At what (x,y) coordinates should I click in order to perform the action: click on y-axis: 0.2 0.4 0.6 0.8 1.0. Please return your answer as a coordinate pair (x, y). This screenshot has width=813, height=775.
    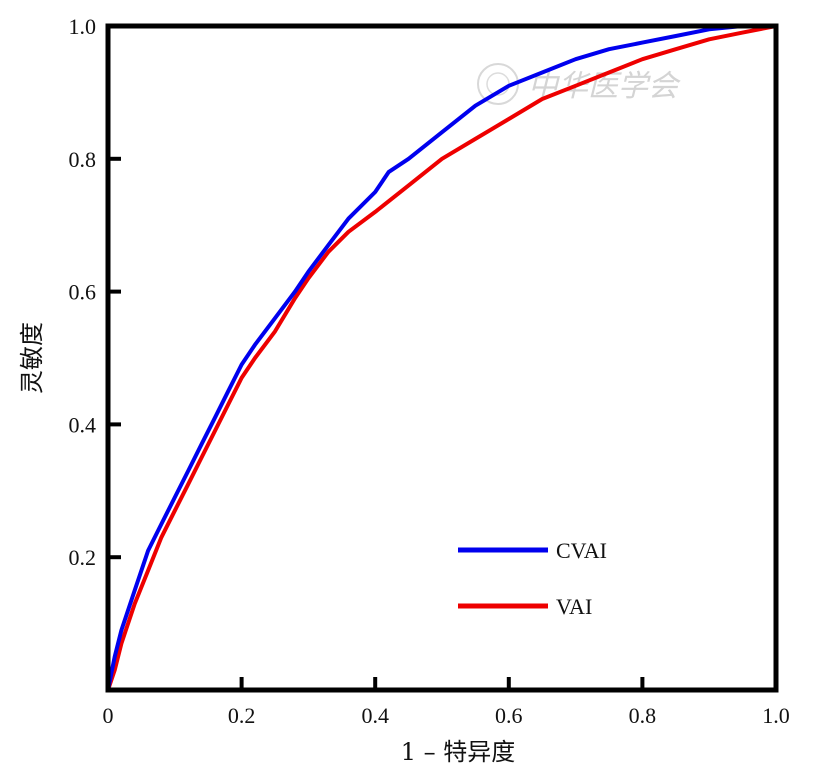
    Looking at the image, I should click on (95, 292).